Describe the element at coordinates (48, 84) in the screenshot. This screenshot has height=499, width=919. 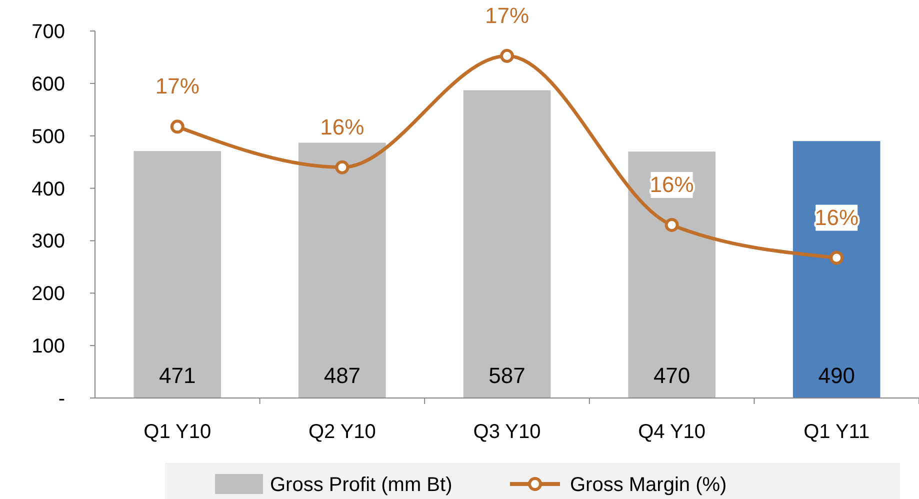
I see `y-tick-label: 600` at that location.